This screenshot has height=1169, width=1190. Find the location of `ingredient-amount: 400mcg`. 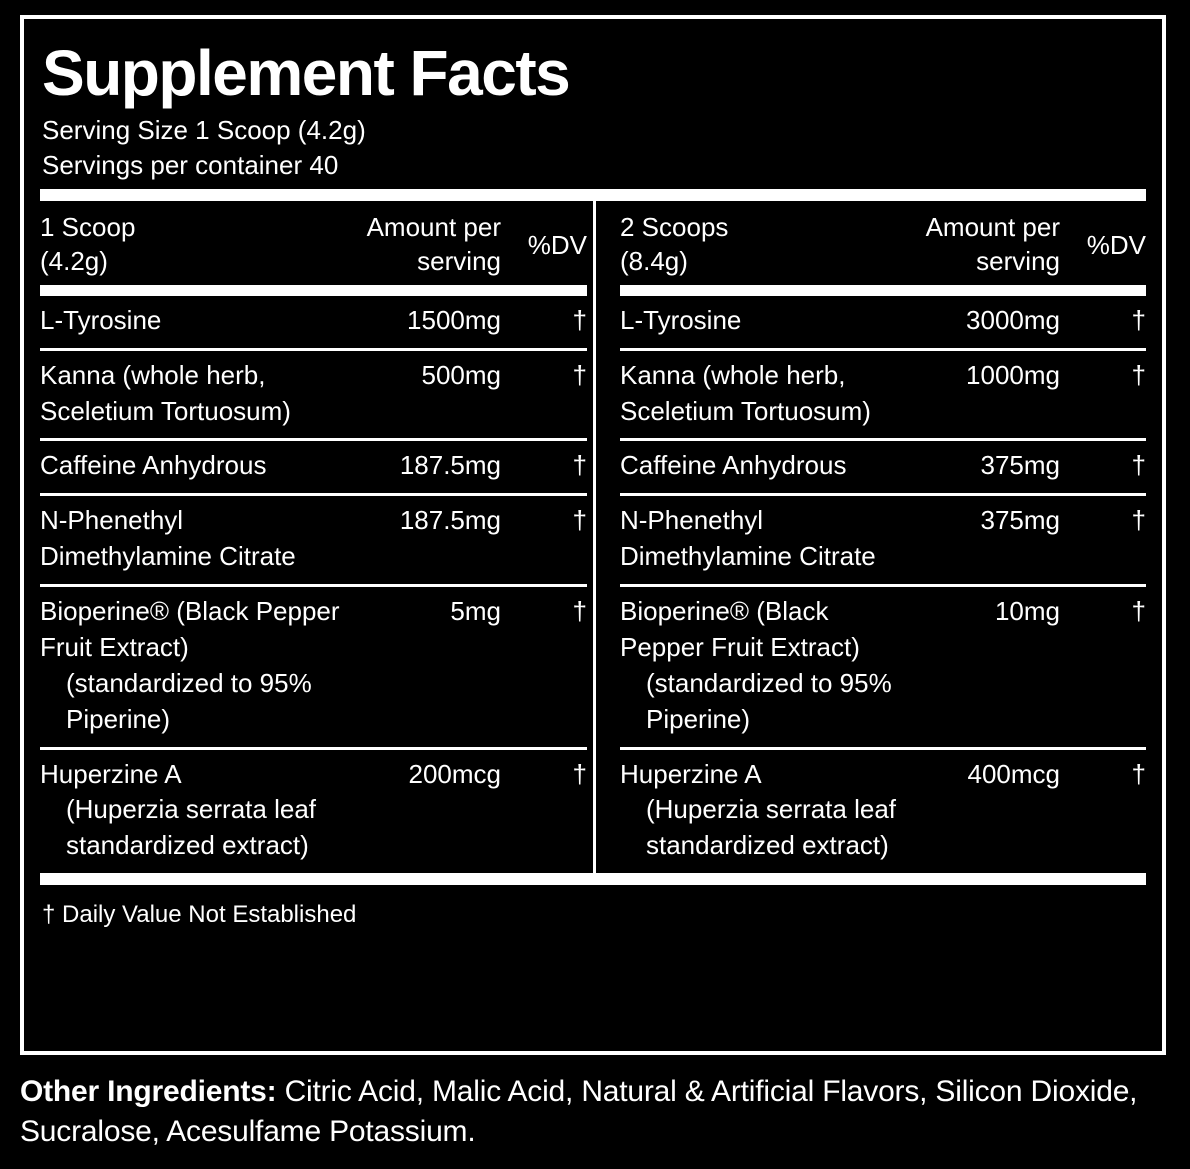

ingredient-amount: 400mcg is located at coordinates (1014, 773).